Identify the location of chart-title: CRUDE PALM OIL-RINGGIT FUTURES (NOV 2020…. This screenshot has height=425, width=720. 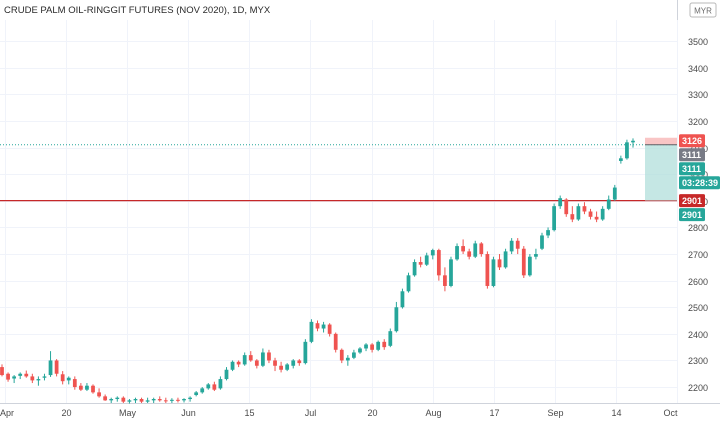
(137, 10).